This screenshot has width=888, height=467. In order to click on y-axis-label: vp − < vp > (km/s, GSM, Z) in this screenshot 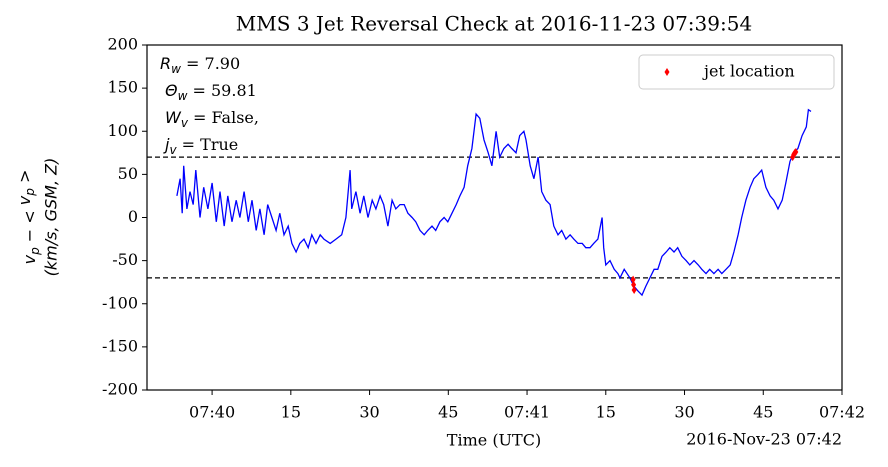, I will do `click(38, 217)`.